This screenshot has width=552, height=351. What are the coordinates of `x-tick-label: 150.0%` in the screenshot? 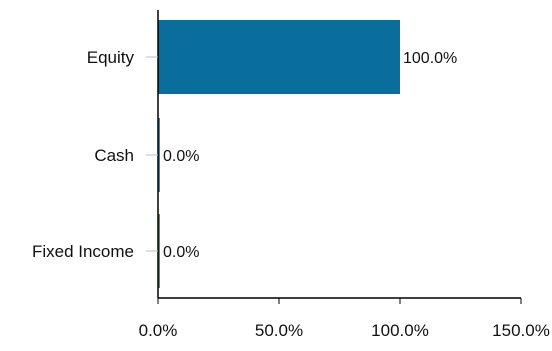 It's located at (521, 330).